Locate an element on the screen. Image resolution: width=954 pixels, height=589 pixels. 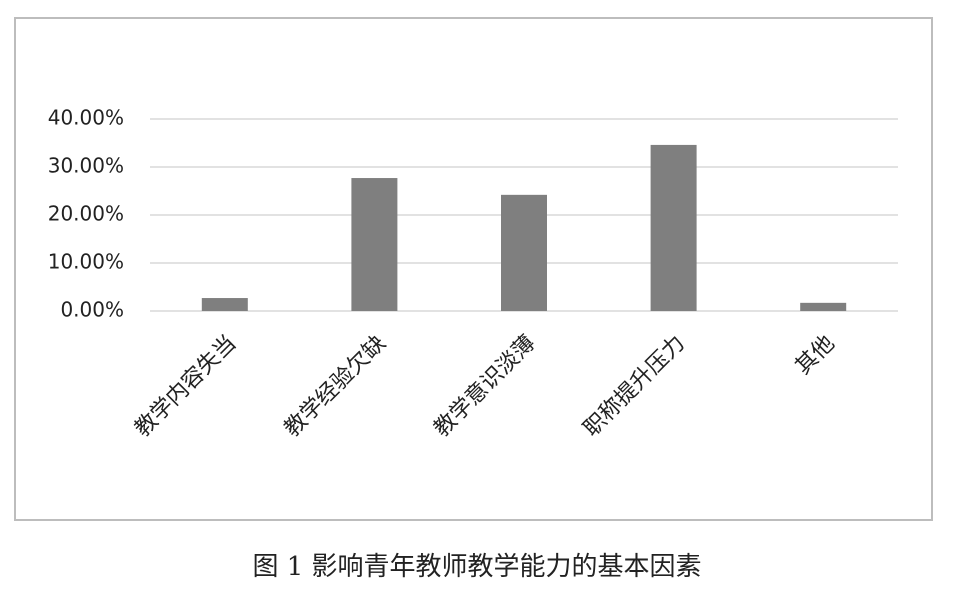
y-tick-label: 30.00% is located at coordinates (86, 166).